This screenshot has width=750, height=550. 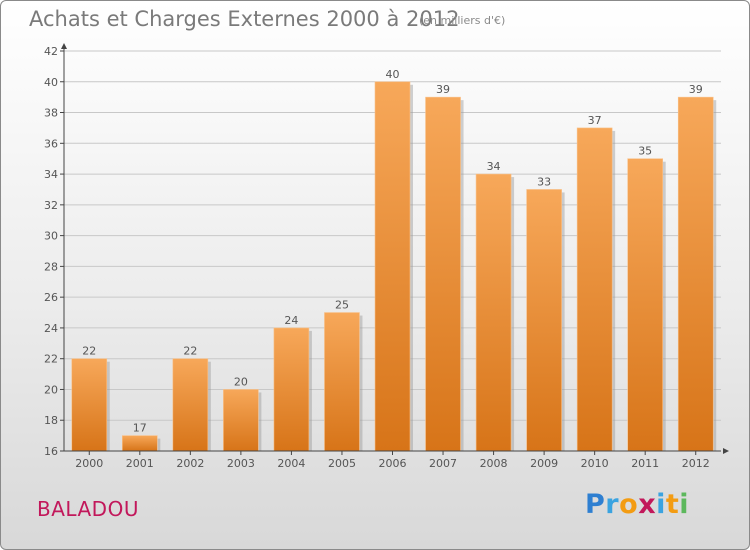 What do you see at coordinates (544, 463) in the screenshot?
I see `x-tick-label: 2009` at bounding box center [544, 463].